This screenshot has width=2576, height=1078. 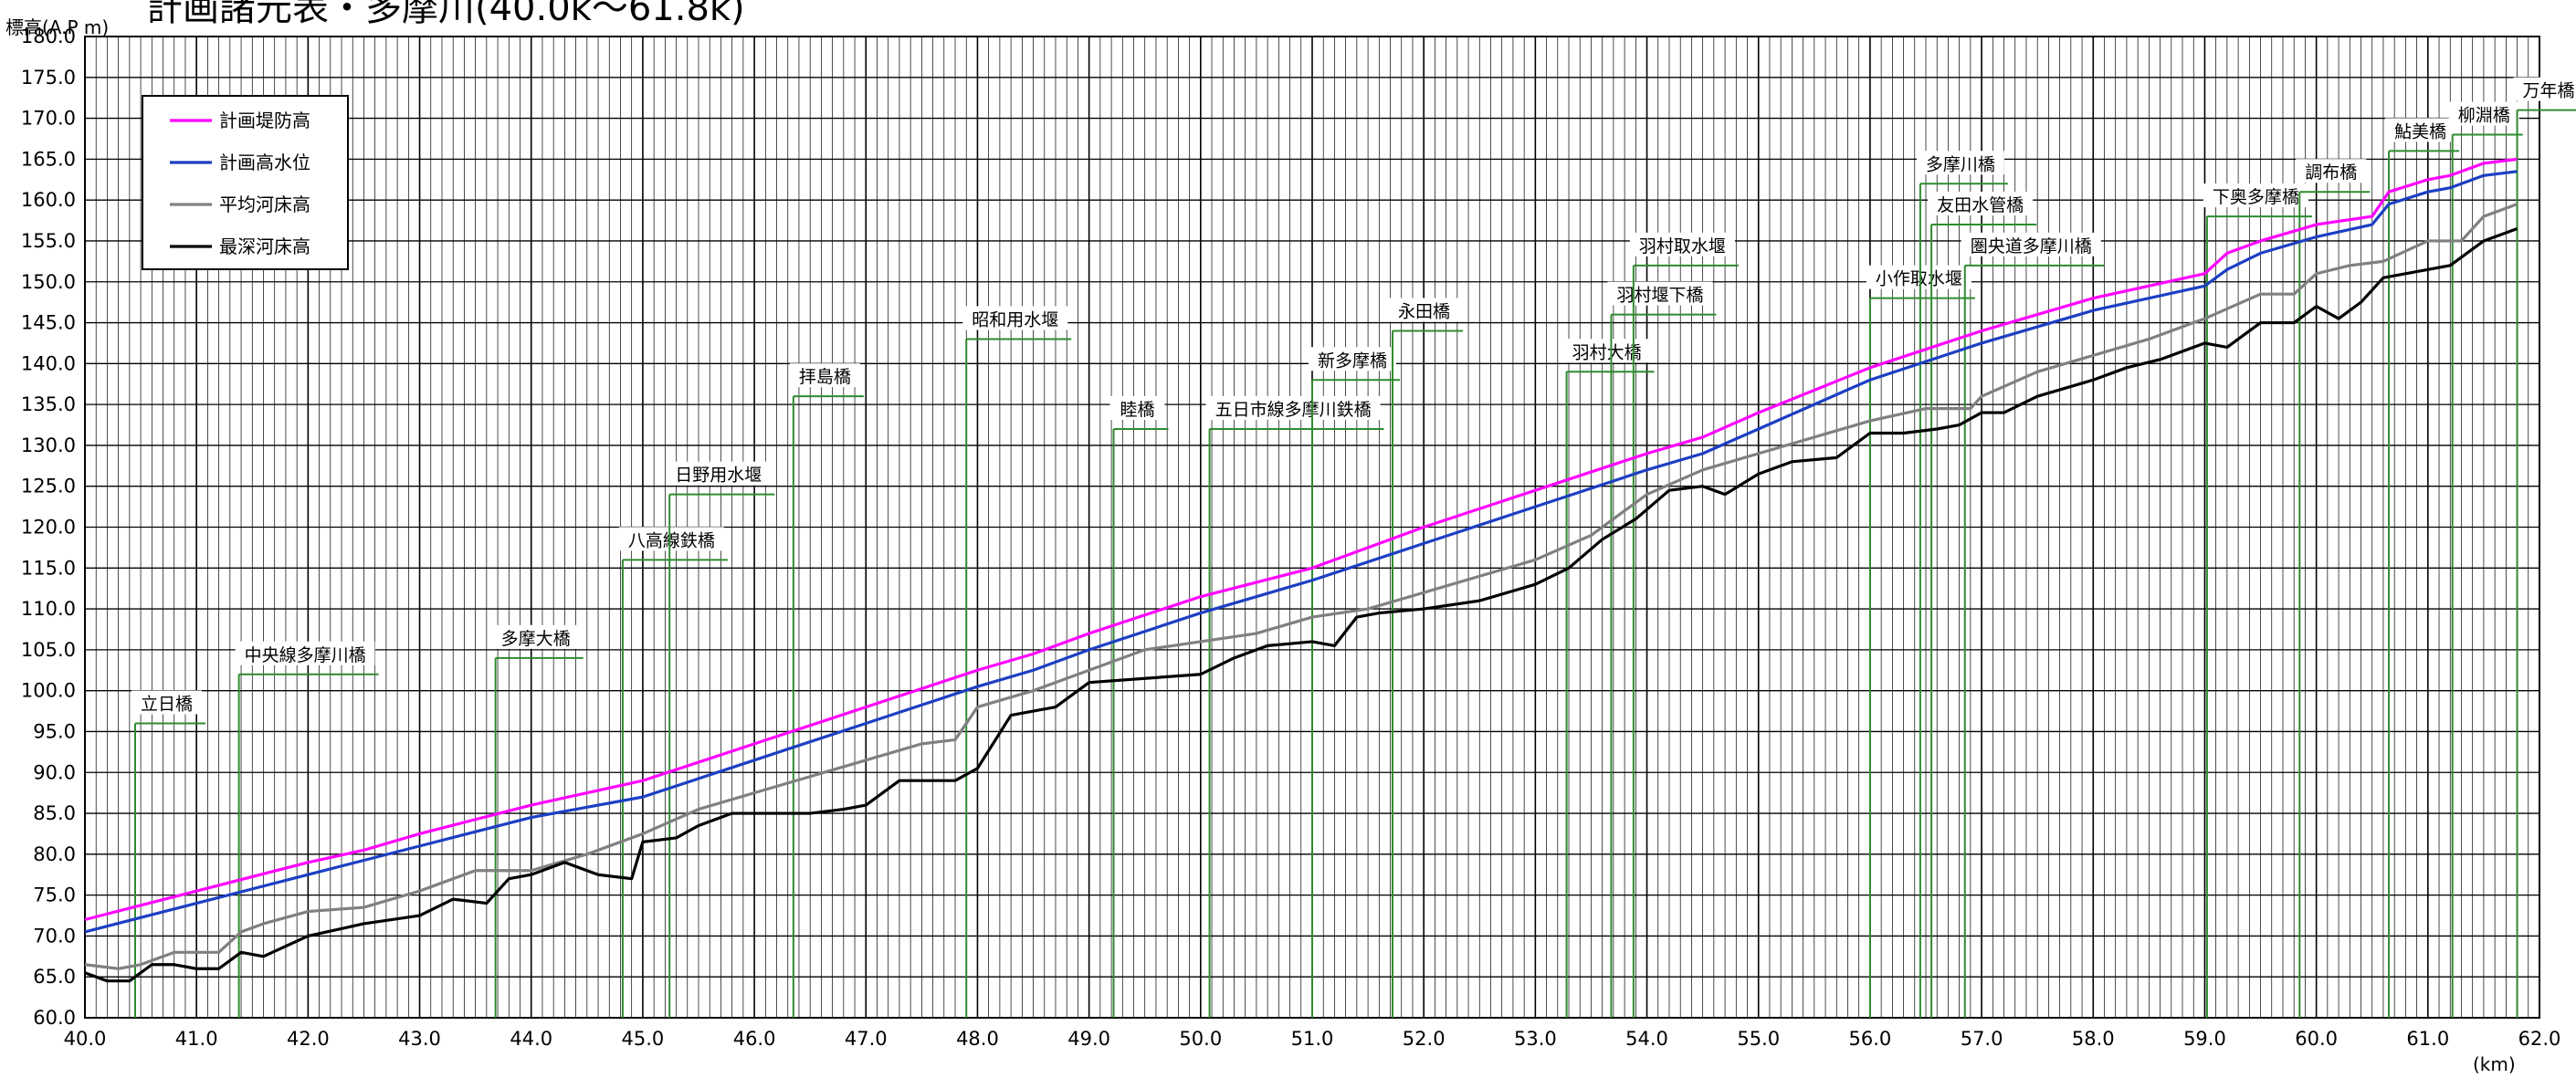 I want to click on y-tick-label: 100.0, so click(x=48, y=691).